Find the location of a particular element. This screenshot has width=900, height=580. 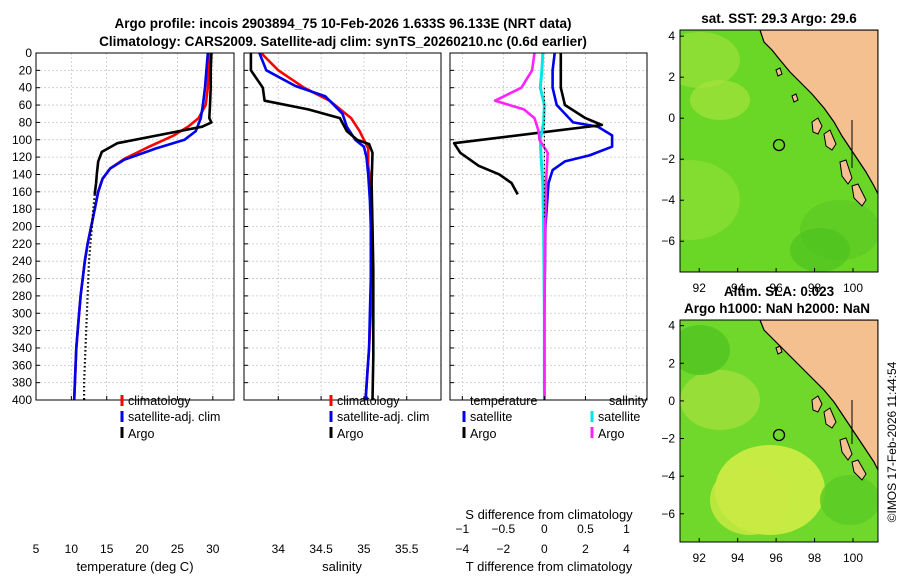

x-tick-label: 2 is located at coordinates (585, 549).